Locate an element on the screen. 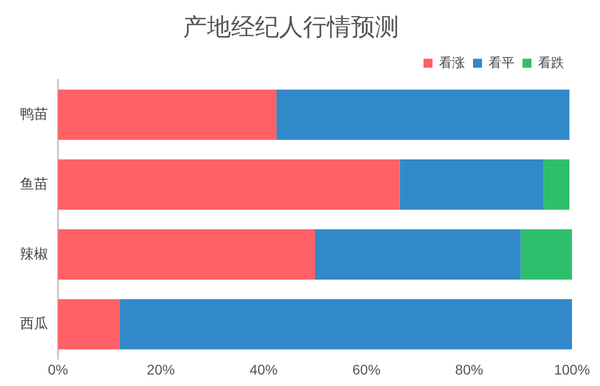  x-tick-label: 100% is located at coordinates (572, 369).